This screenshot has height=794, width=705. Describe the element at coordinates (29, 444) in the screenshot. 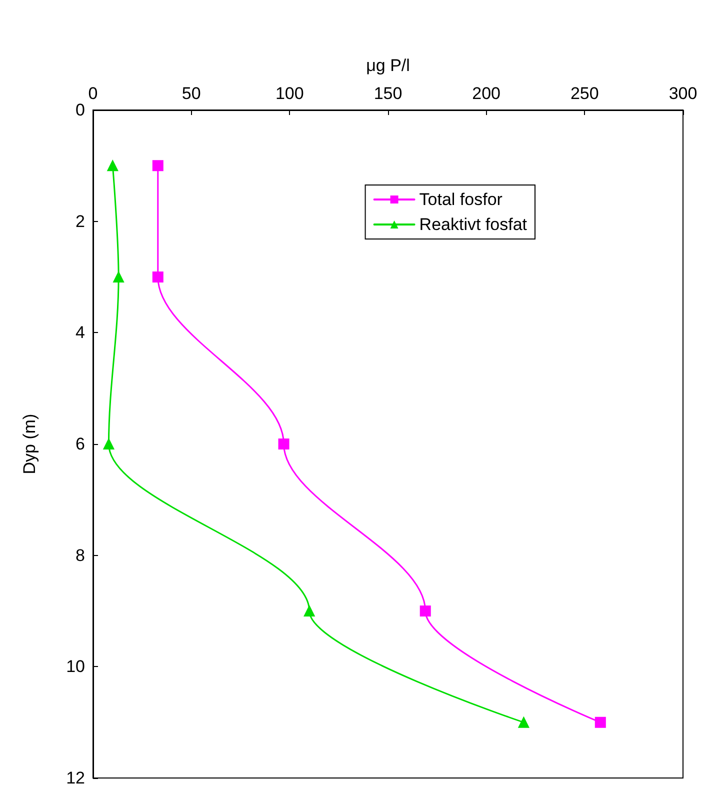

I see `y-axis-title: Dyp (m)` at that location.